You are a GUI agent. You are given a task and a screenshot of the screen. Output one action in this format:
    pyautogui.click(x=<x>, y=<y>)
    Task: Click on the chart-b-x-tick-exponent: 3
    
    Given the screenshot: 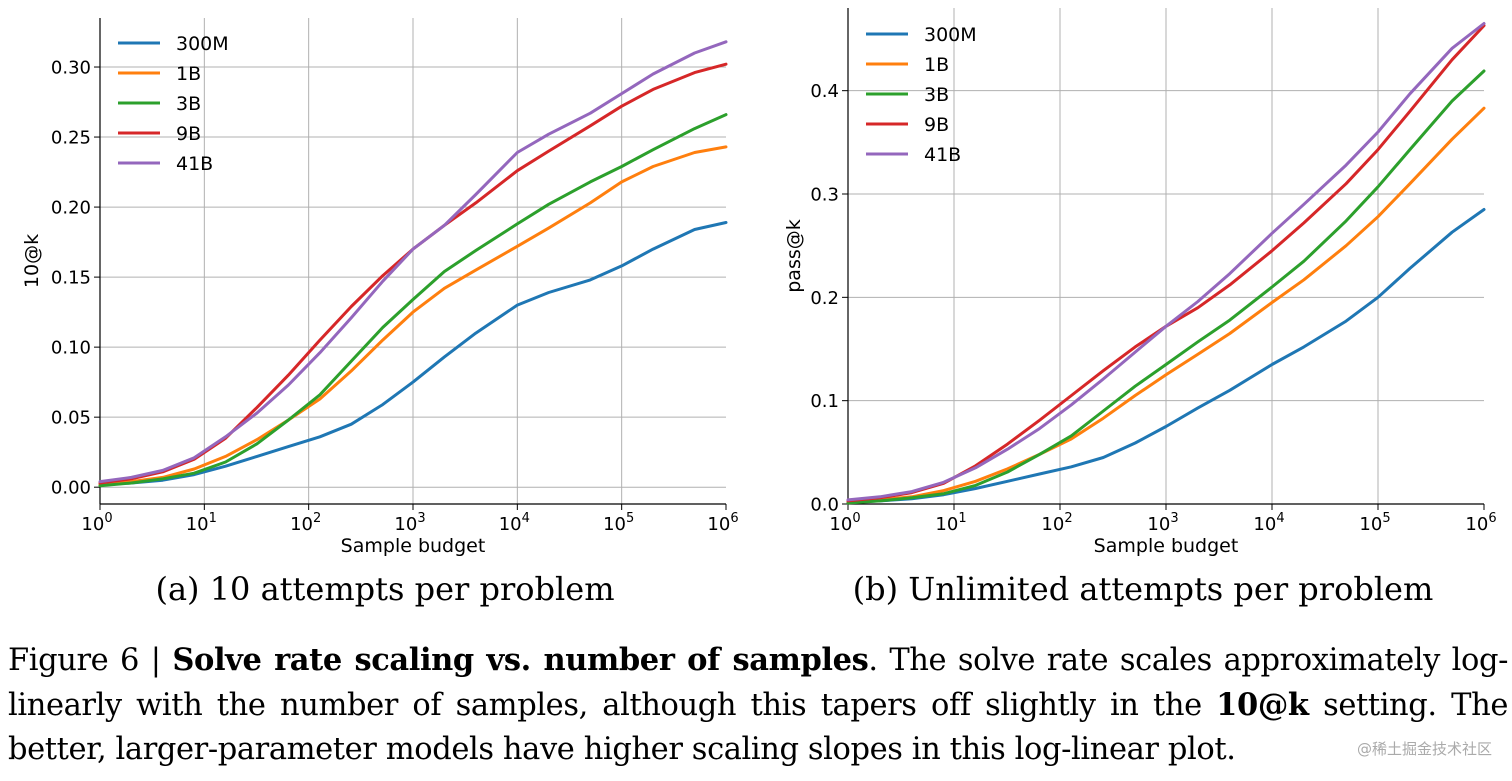 What is the action you would take?
    pyautogui.click(x=1174, y=518)
    